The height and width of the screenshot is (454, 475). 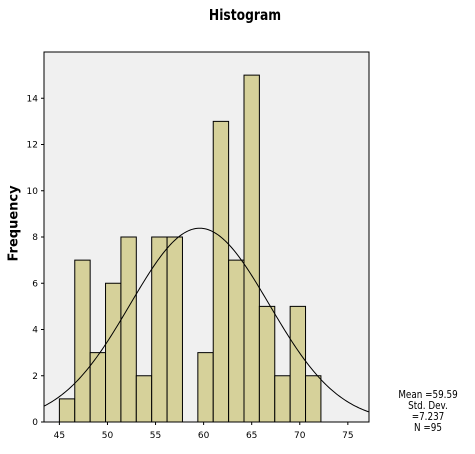 What do you see at coordinates (35, 261) in the screenshot?
I see `y-axis-ticks: 0 2 4 6 8 10 12 14` at bounding box center [35, 261].